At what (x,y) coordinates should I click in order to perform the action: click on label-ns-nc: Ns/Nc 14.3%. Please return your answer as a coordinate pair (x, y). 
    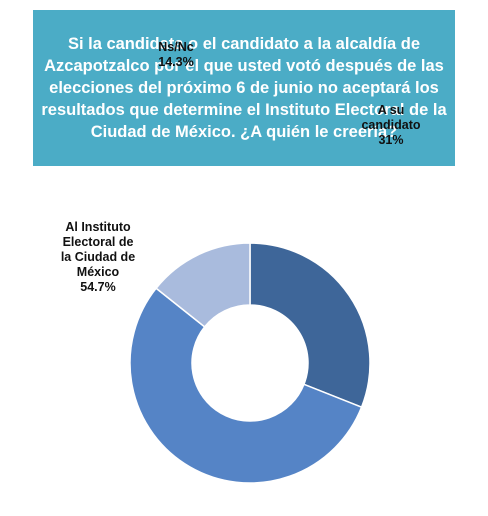
    Looking at the image, I should click on (176, 55).